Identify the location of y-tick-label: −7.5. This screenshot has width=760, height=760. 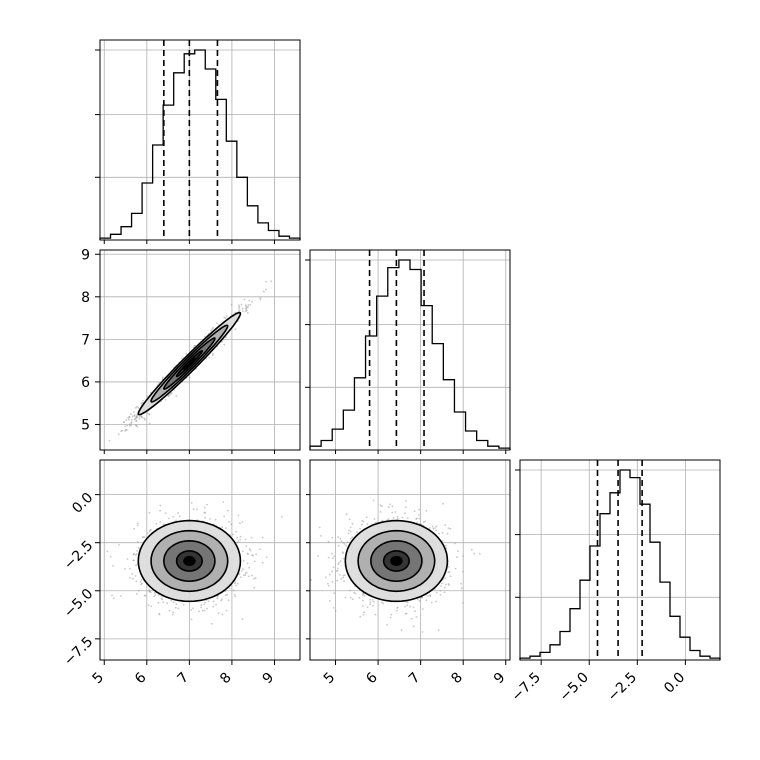
(78, 651).